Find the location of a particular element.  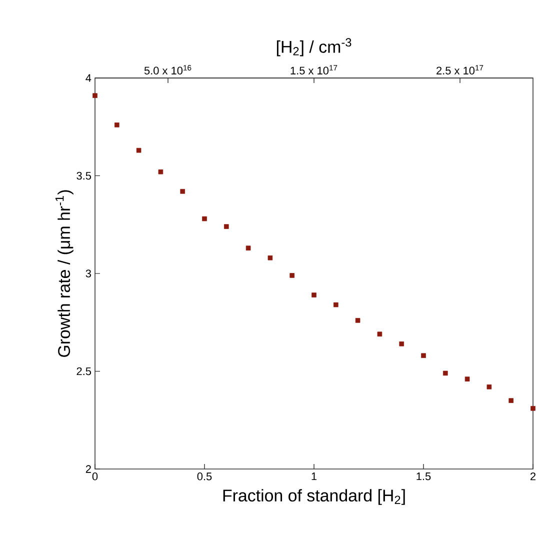

x2-axis-title: [H$_{2}$] / cm$^{-3}$ is located at coordinates (314, 47).